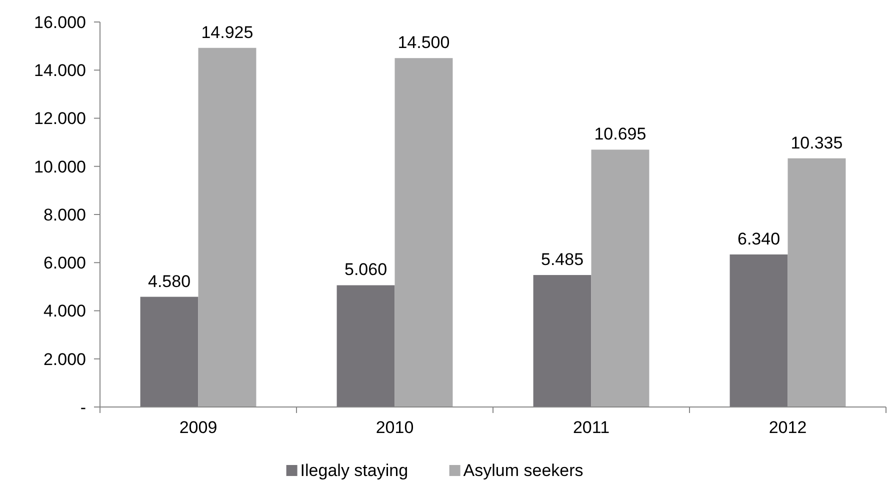  I want to click on y-tick-label: 14.000, so click(60, 70).